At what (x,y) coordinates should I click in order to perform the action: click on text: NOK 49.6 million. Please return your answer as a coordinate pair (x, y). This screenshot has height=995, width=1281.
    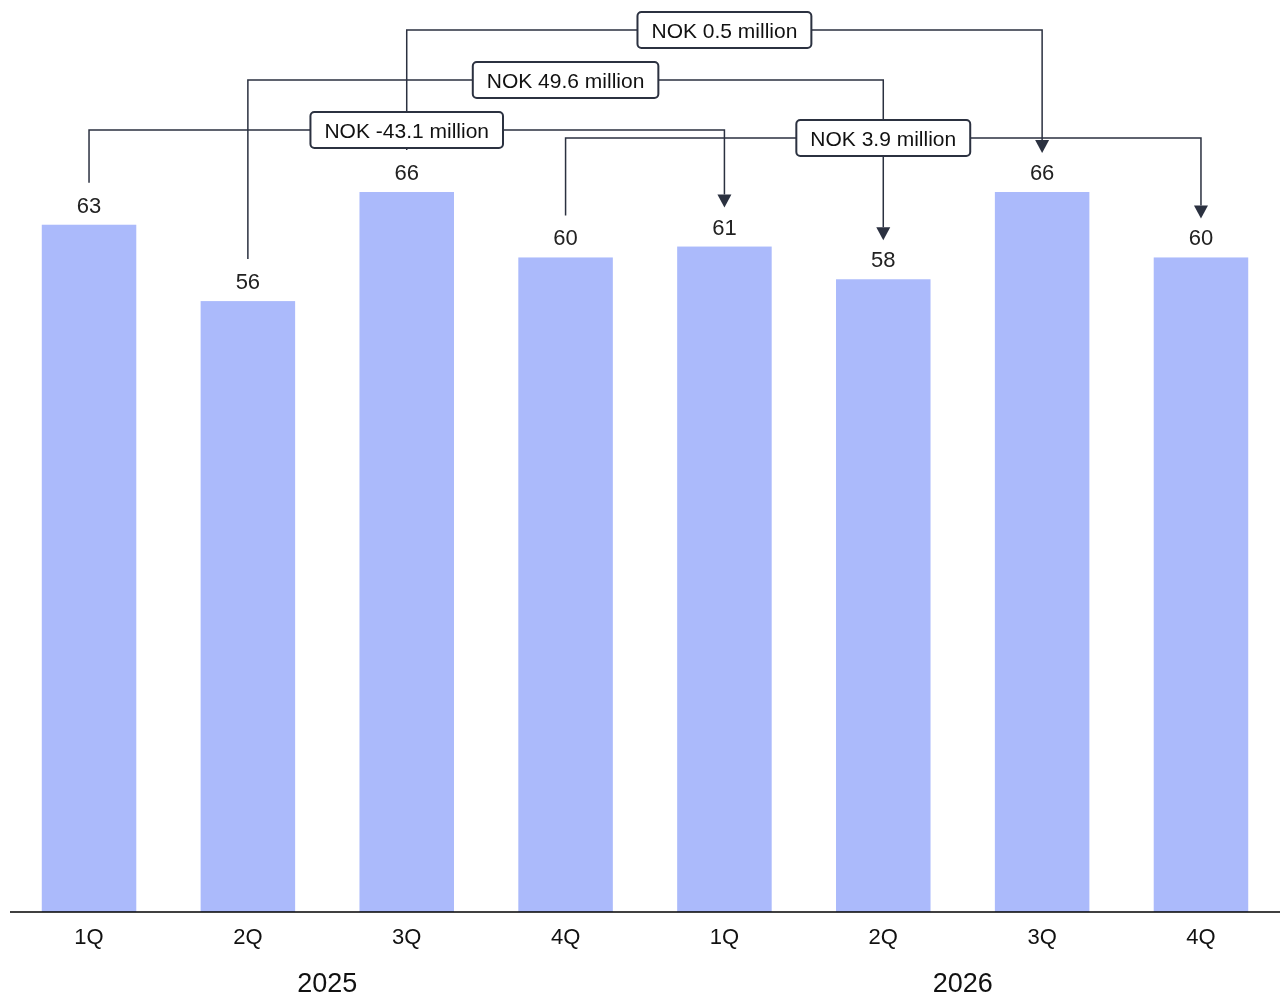
    Looking at the image, I should click on (565, 80).